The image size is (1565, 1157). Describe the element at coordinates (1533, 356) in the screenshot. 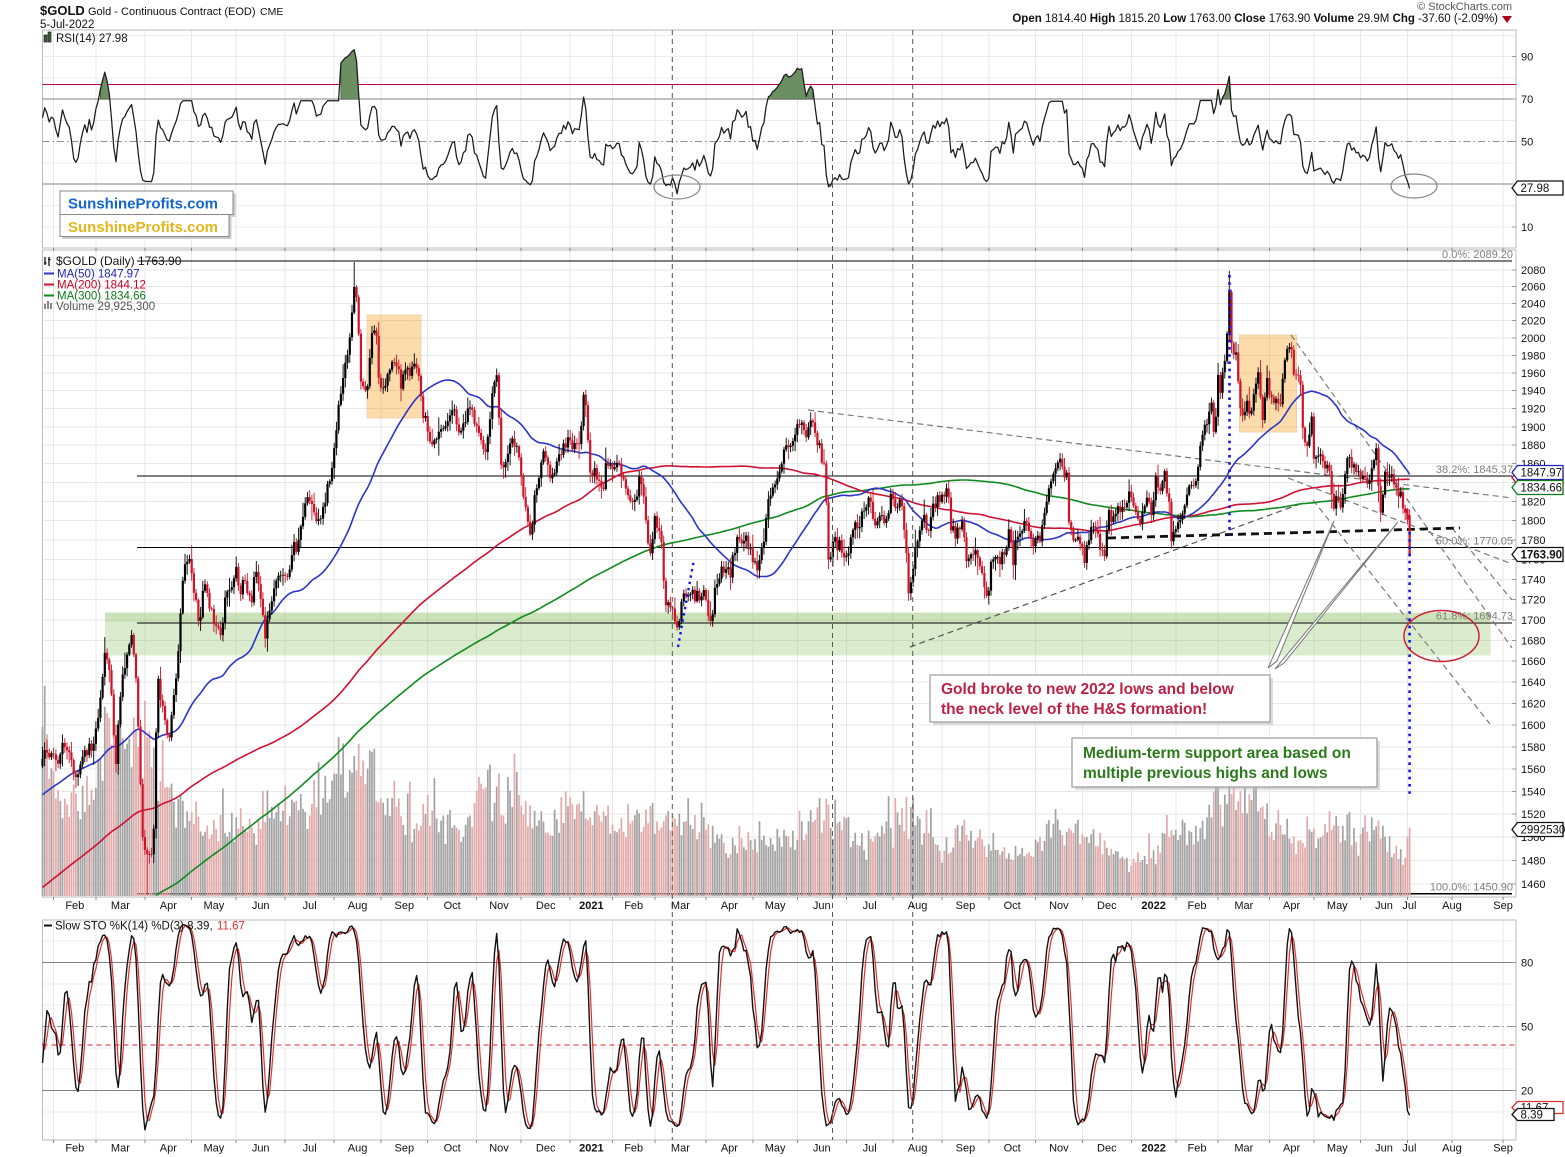

I see `svg-text: 1980` at that location.